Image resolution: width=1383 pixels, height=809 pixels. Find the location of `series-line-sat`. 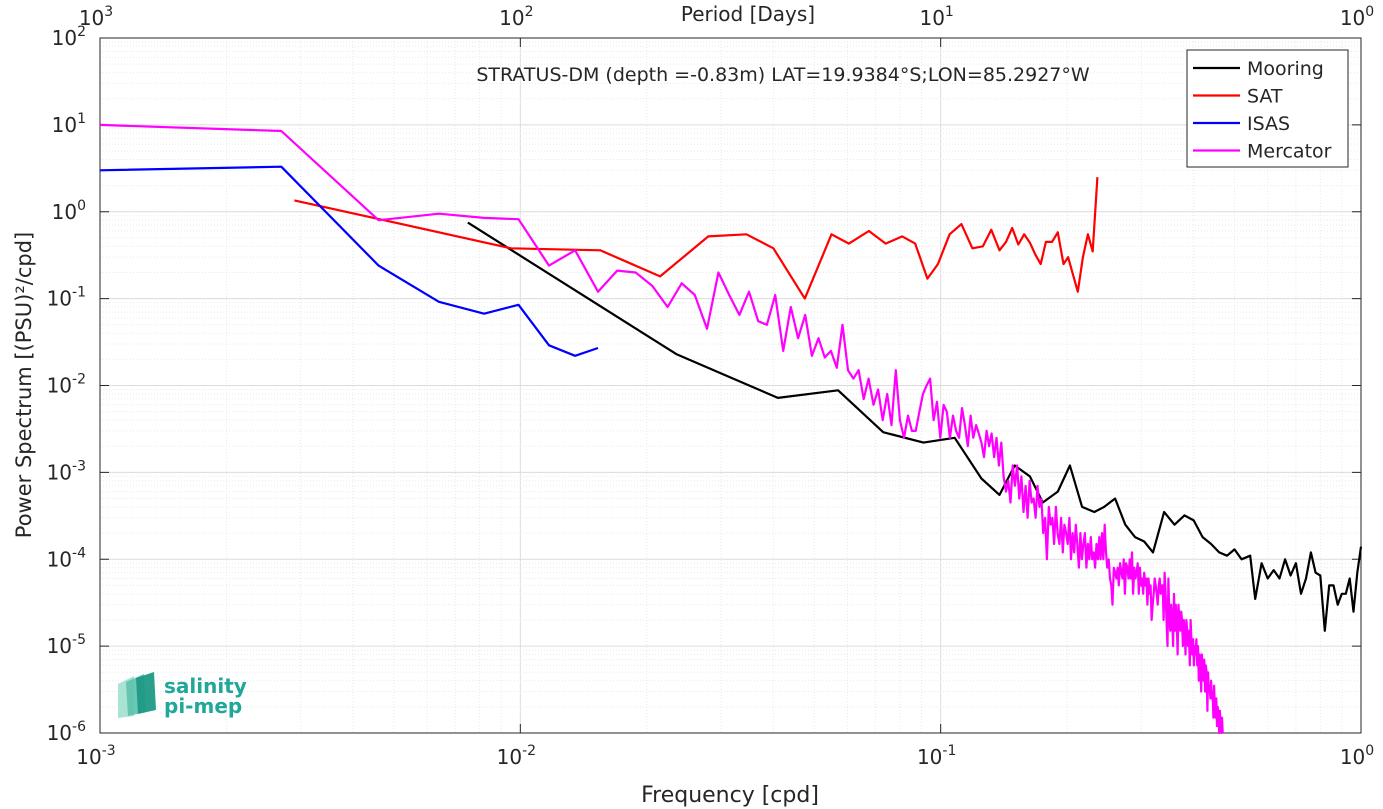

series-line-sat is located at coordinates (696, 238).